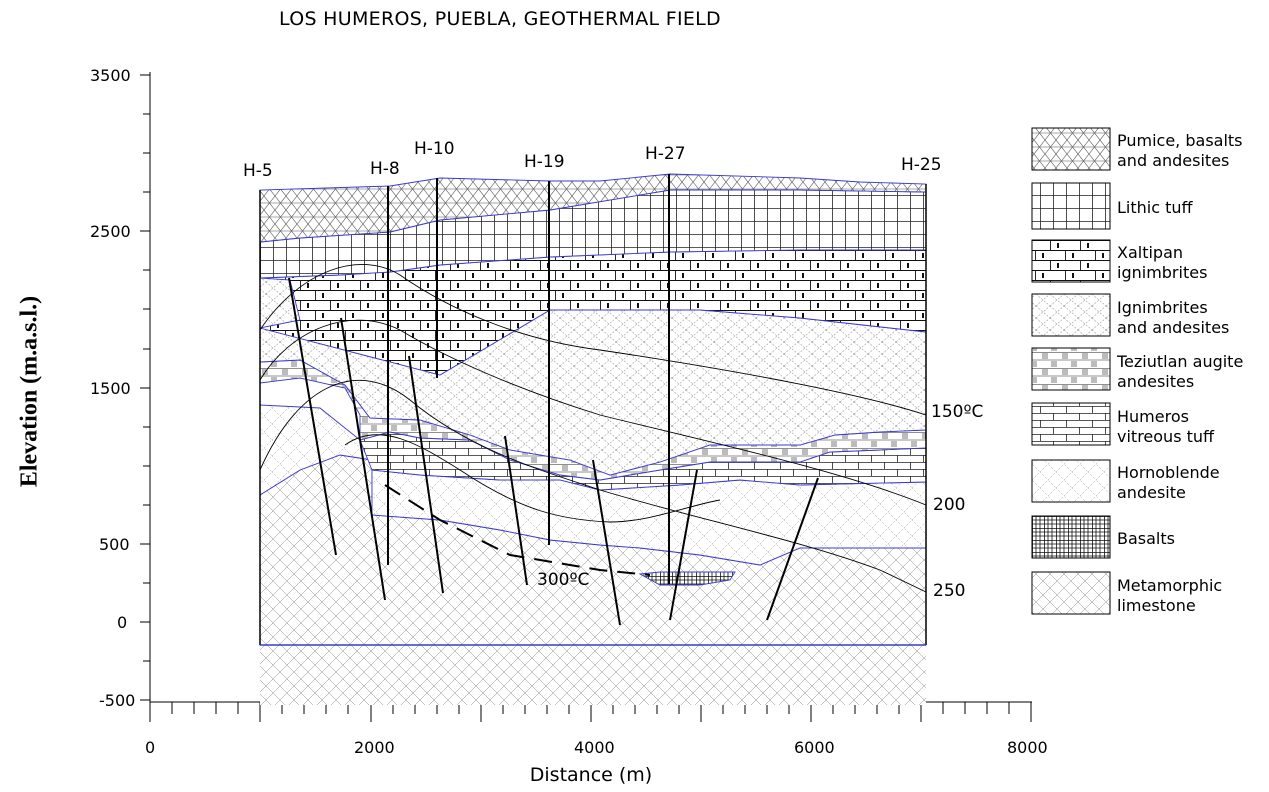 The image size is (1269, 792). Describe the element at coordinates (1071, 261) in the screenshot. I see `legend-swatch-xaltipan` at that location.